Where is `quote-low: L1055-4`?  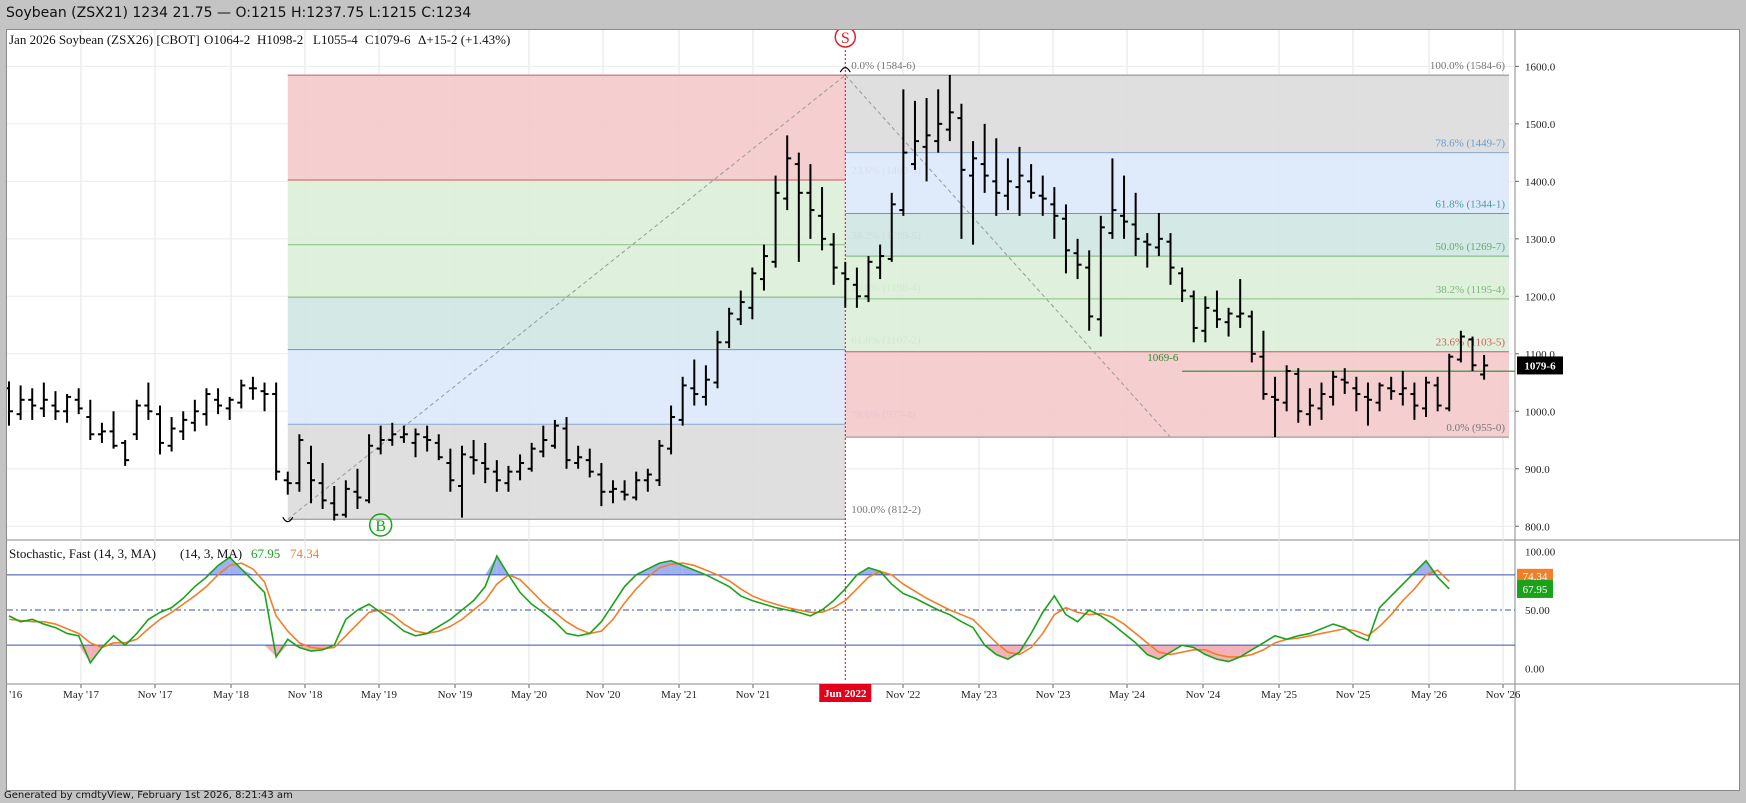 quote-low: L1055-4 is located at coordinates (335, 39).